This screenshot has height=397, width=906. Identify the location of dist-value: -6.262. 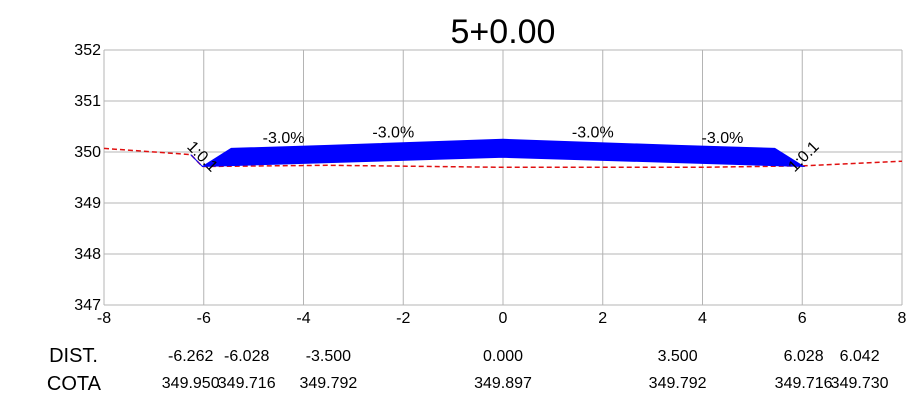
(190, 356).